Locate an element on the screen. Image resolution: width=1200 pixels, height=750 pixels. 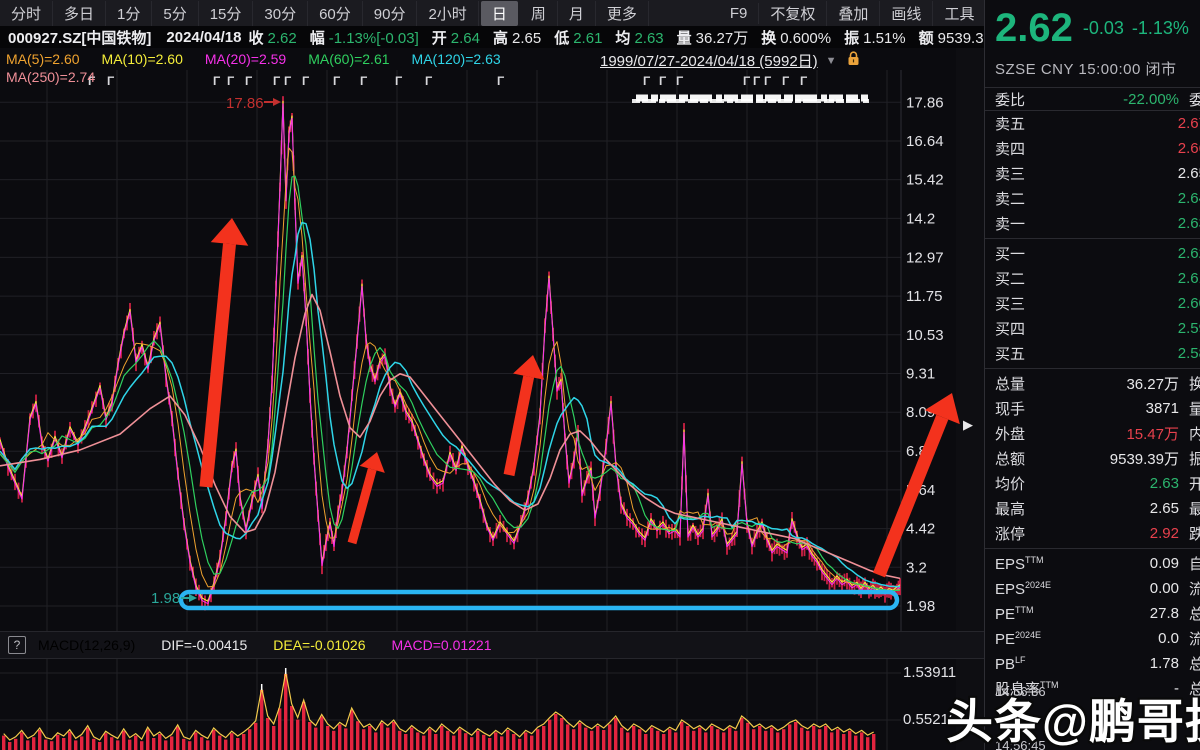
tab-画线: 画线 is located at coordinates (907, 13).